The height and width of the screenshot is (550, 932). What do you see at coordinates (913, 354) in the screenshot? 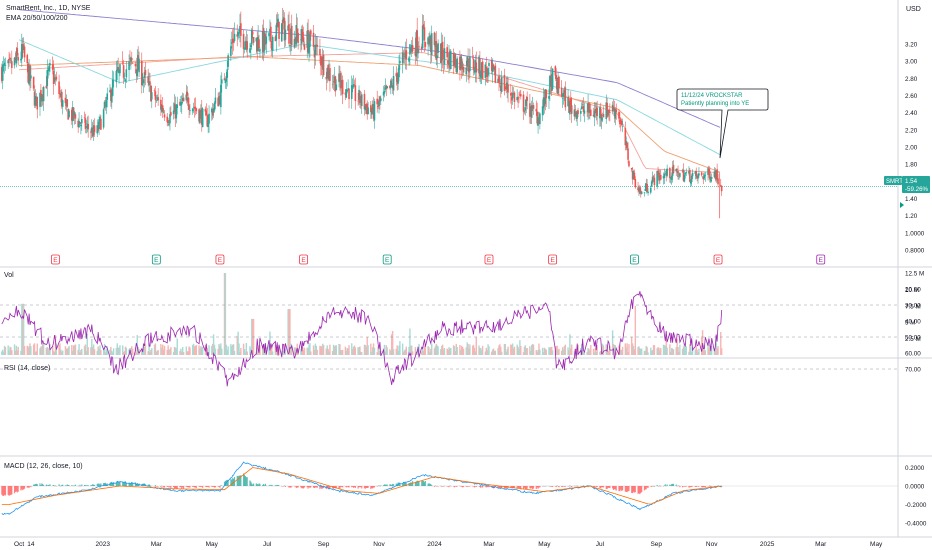
I see `rsi-tick-label: 60.00` at bounding box center [913, 354].